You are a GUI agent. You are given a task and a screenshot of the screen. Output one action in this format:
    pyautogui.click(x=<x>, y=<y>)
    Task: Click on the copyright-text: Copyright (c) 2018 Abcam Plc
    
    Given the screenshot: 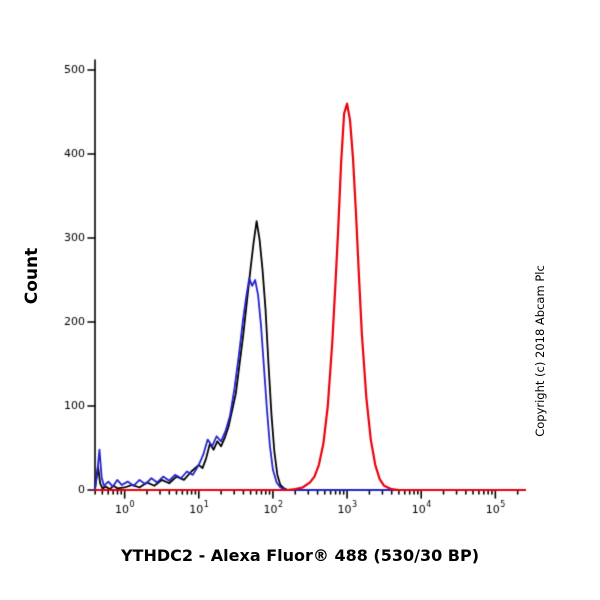 What is the action you would take?
    pyautogui.click(x=540, y=351)
    